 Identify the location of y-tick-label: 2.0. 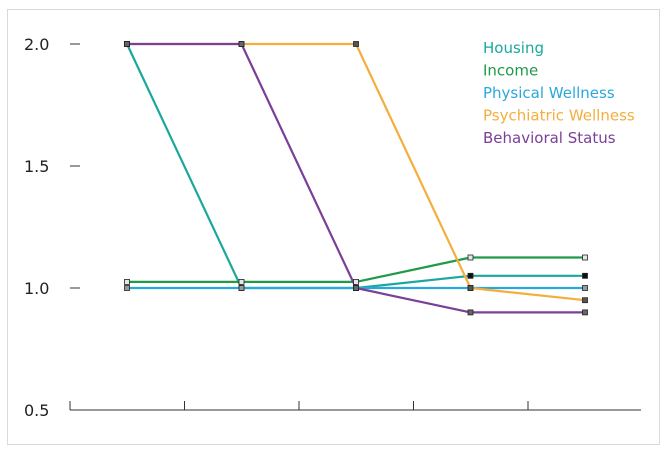
(36, 44).